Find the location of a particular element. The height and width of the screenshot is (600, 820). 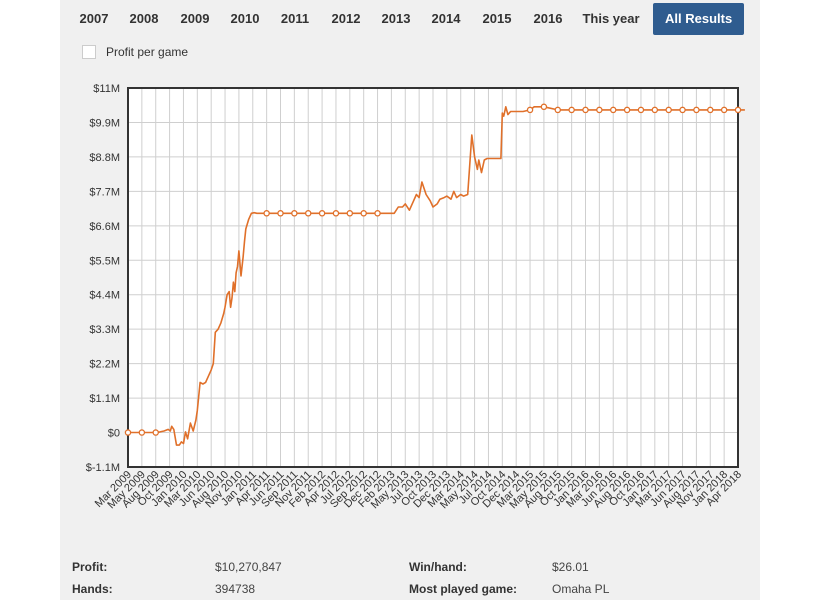

year-tab-2010: 2010 is located at coordinates (245, 18).